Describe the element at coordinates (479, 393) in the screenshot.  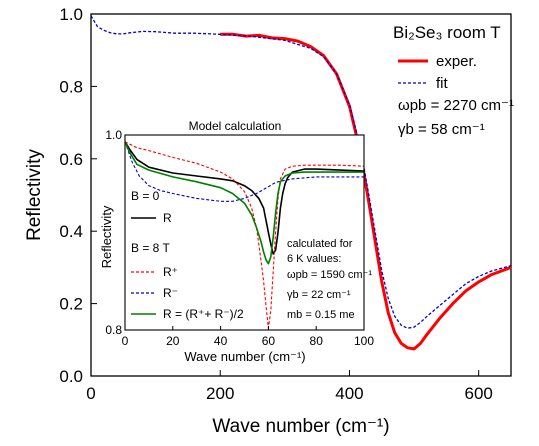
I see `x-tick-label: 600` at that location.